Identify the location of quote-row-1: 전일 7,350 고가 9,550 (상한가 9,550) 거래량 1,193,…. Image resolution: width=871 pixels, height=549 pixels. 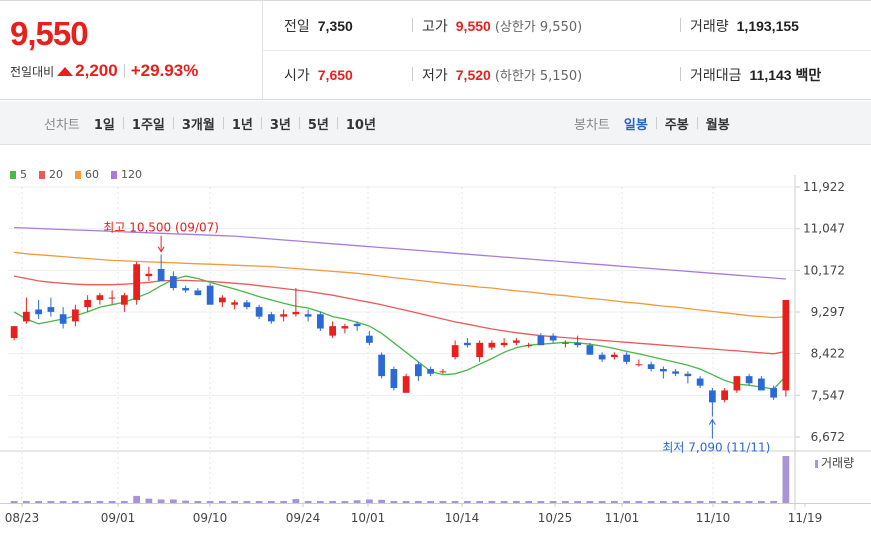
(566, 26).